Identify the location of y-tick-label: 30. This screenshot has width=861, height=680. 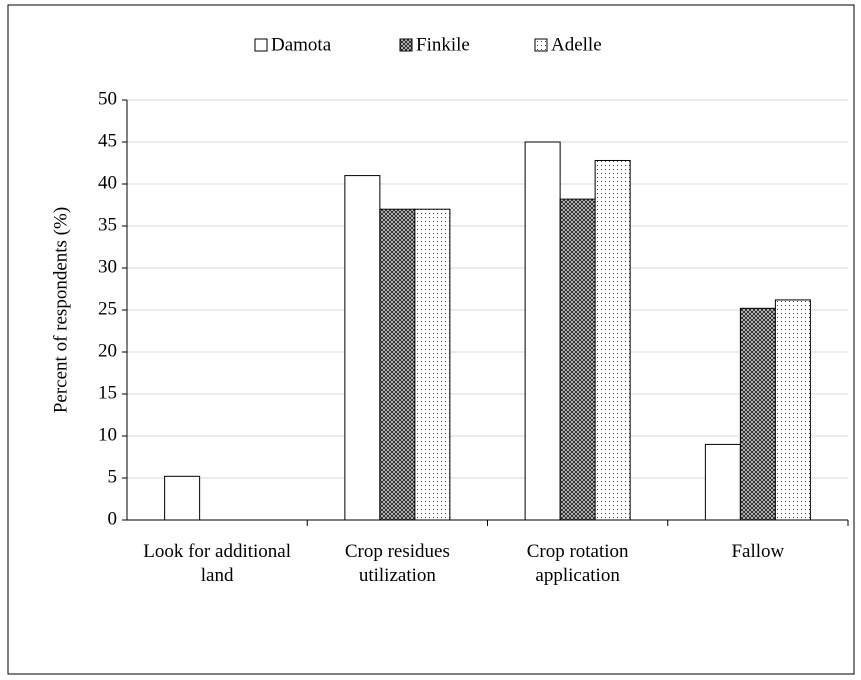
(107, 266).